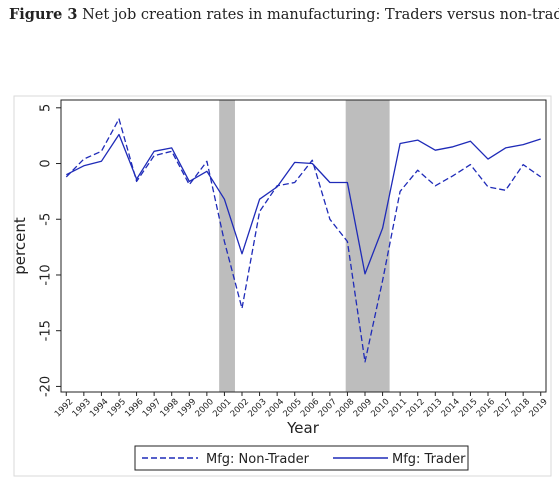  I want to click on x-tick-label: 2002, so click(240, 408).